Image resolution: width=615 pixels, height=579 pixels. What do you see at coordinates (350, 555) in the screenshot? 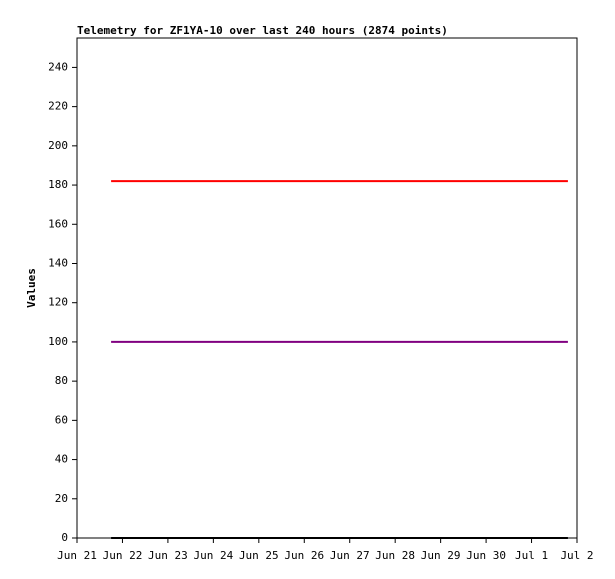
I see `x-tick-label: Jun 27` at bounding box center [350, 555].